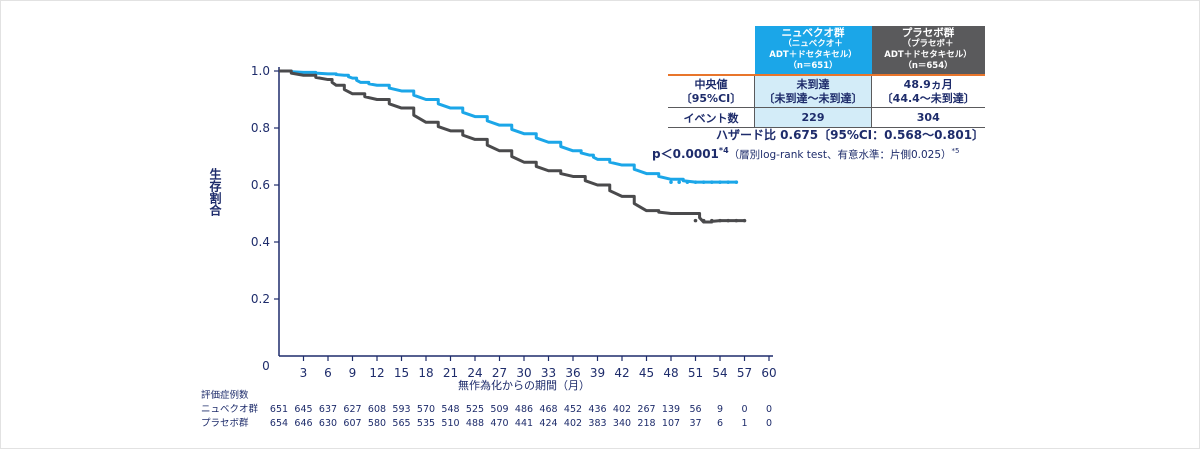  I want to click on median-label: 中央値 〔95%CI〕, so click(711, 91).